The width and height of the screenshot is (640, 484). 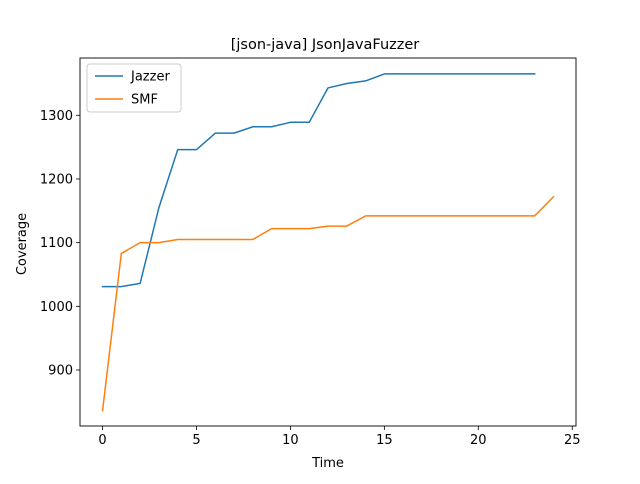 I want to click on legend-label-jazzer: Jazzer, so click(x=150, y=77).